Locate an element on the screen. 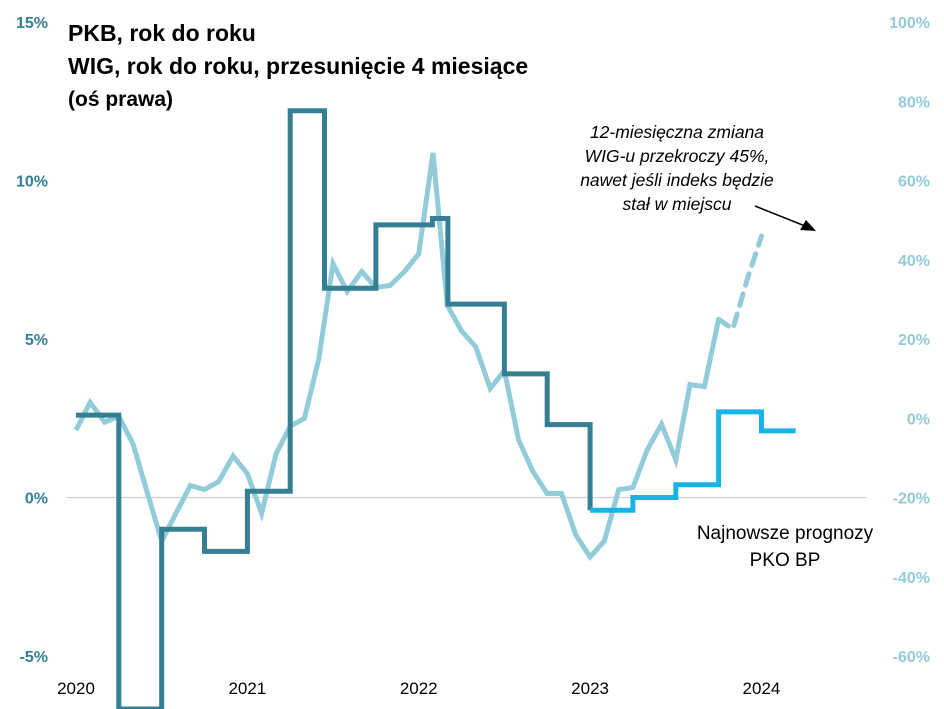 Image resolution: width=944 pixels, height=709 pixels. right-tick-label: 0% is located at coordinates (918, 419).